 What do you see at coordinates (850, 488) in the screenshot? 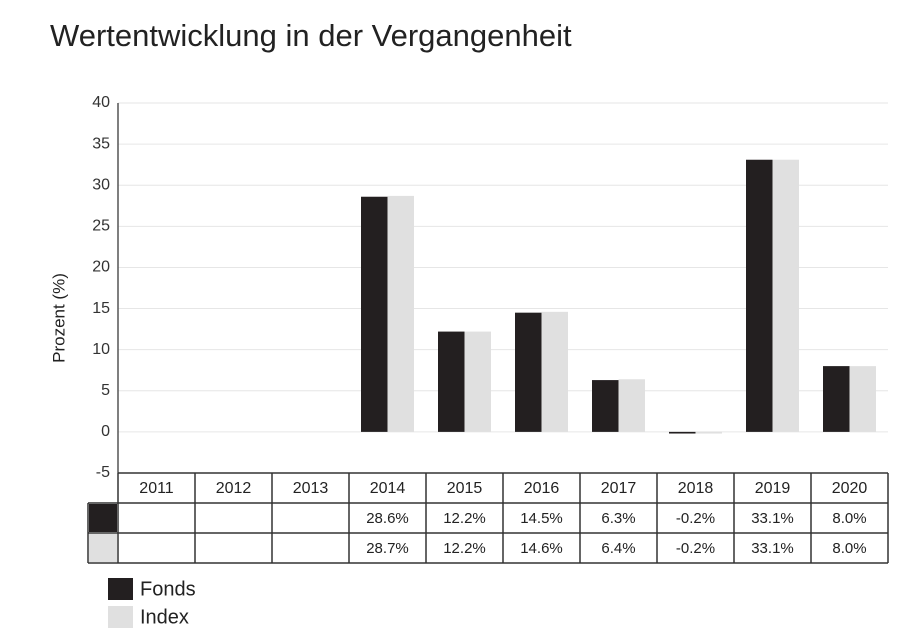
I see `x-tick-label: 2020` at bounding box center [850, 488].